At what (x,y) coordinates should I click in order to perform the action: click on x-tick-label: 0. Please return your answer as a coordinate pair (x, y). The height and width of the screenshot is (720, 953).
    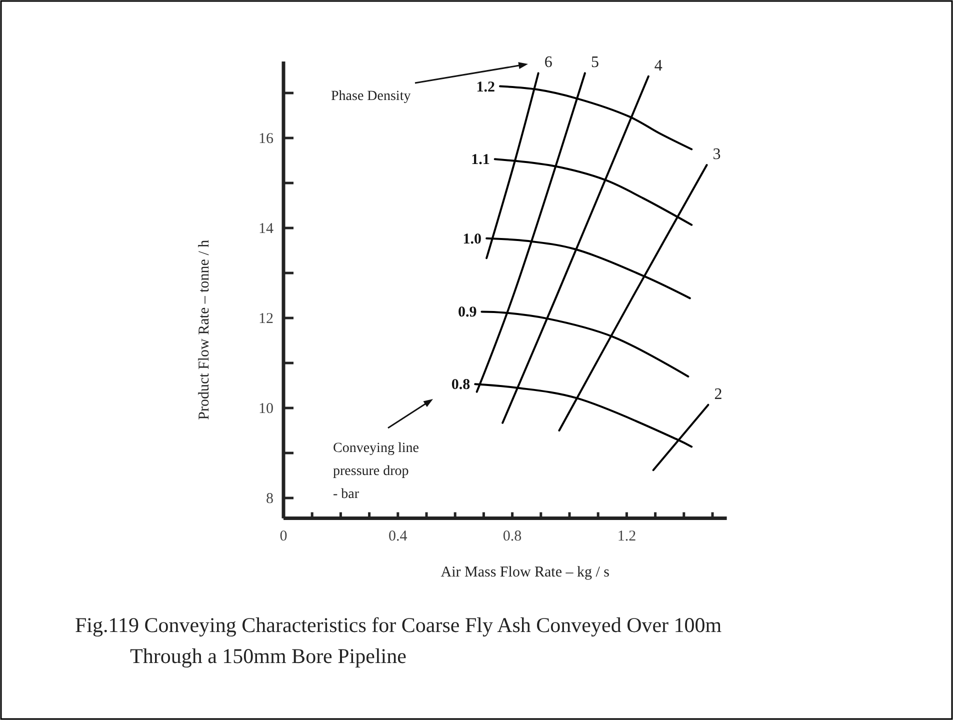
    Looking at the image, I should click on (284, 536).